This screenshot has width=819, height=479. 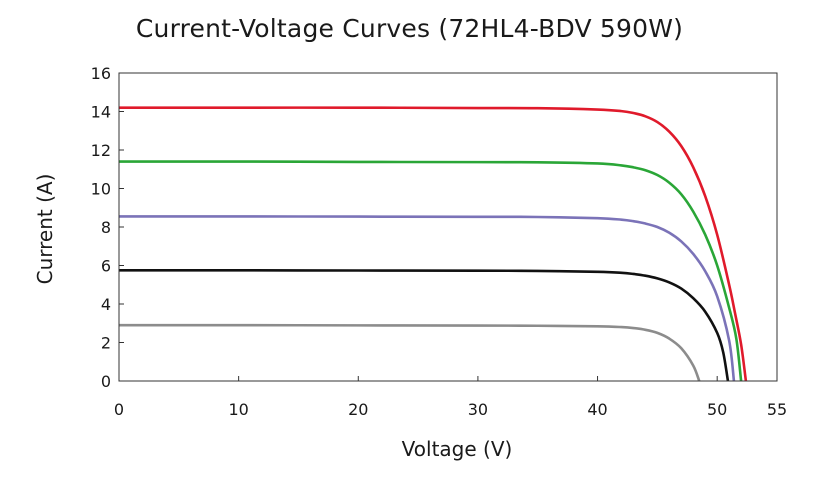 I want to click on y-tick-label: 2, so click(x=106, y=343).